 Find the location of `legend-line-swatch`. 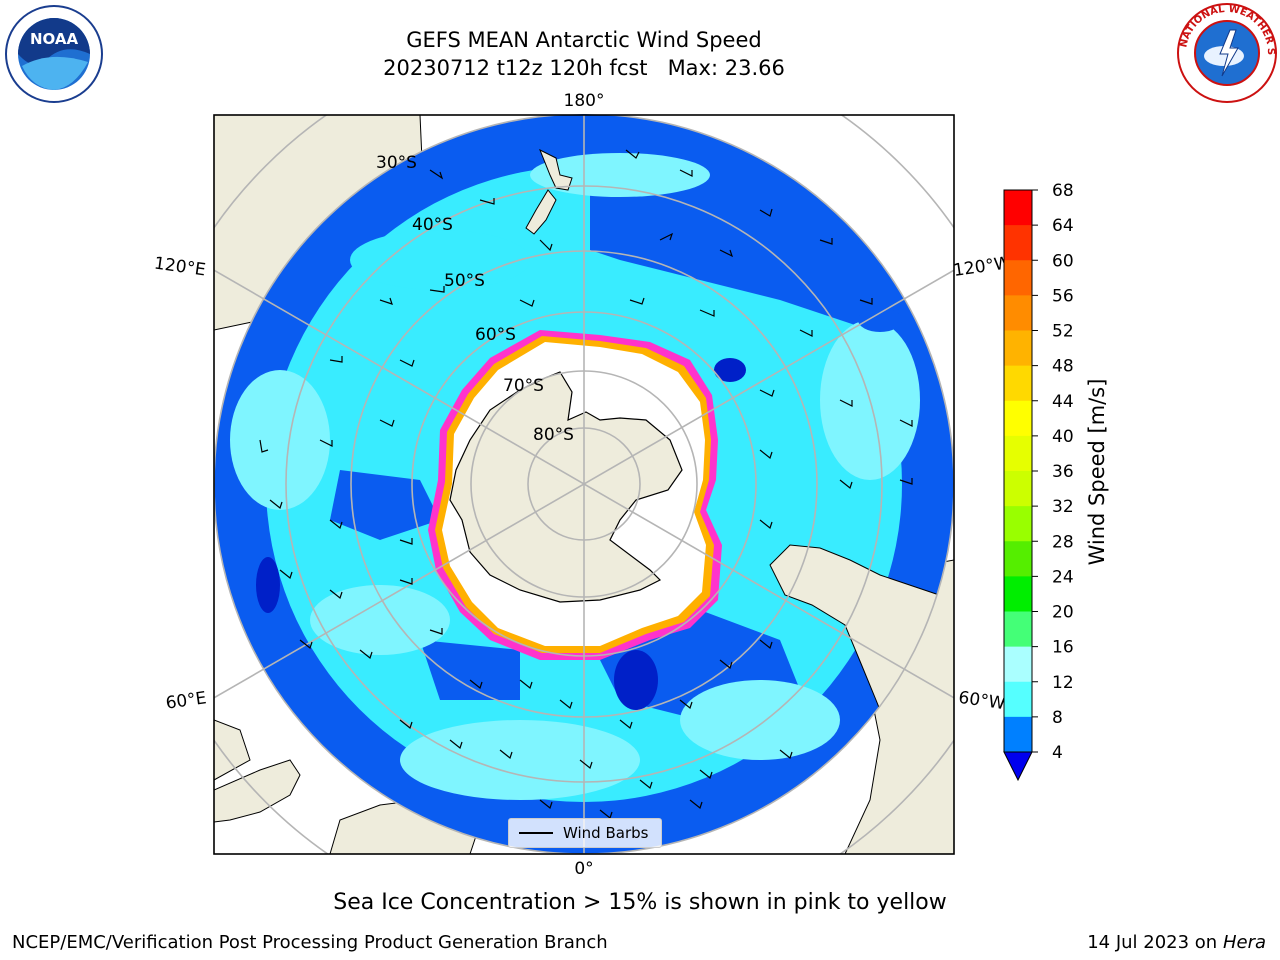

legend-line-swatch is located at coordinates (536, 833).